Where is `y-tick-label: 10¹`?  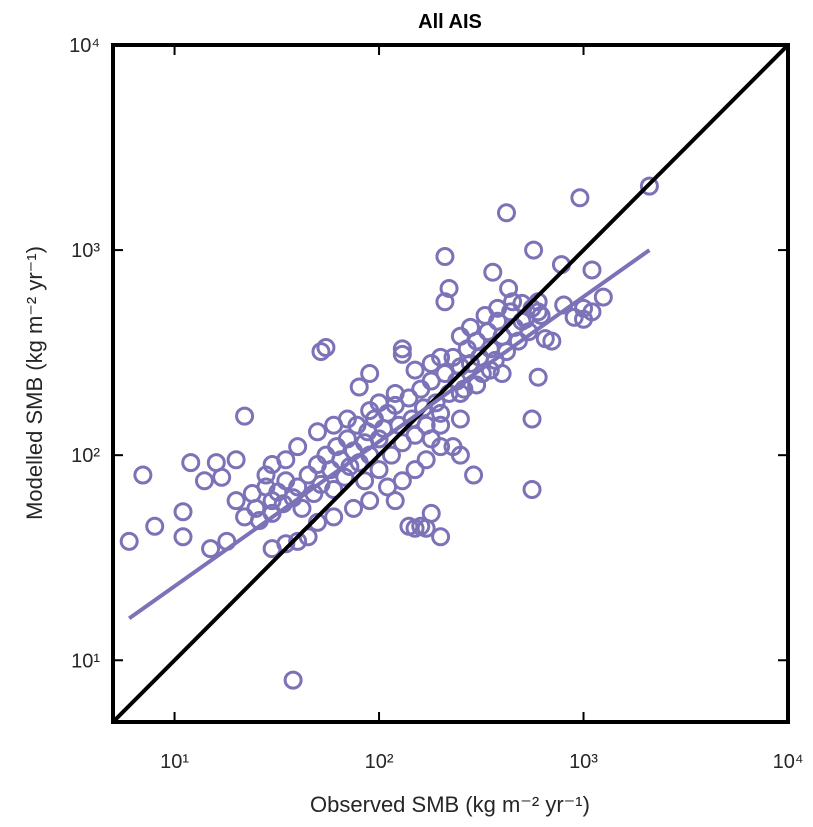
y-tick-label: 10¹ is located at coordinates (85, 661).